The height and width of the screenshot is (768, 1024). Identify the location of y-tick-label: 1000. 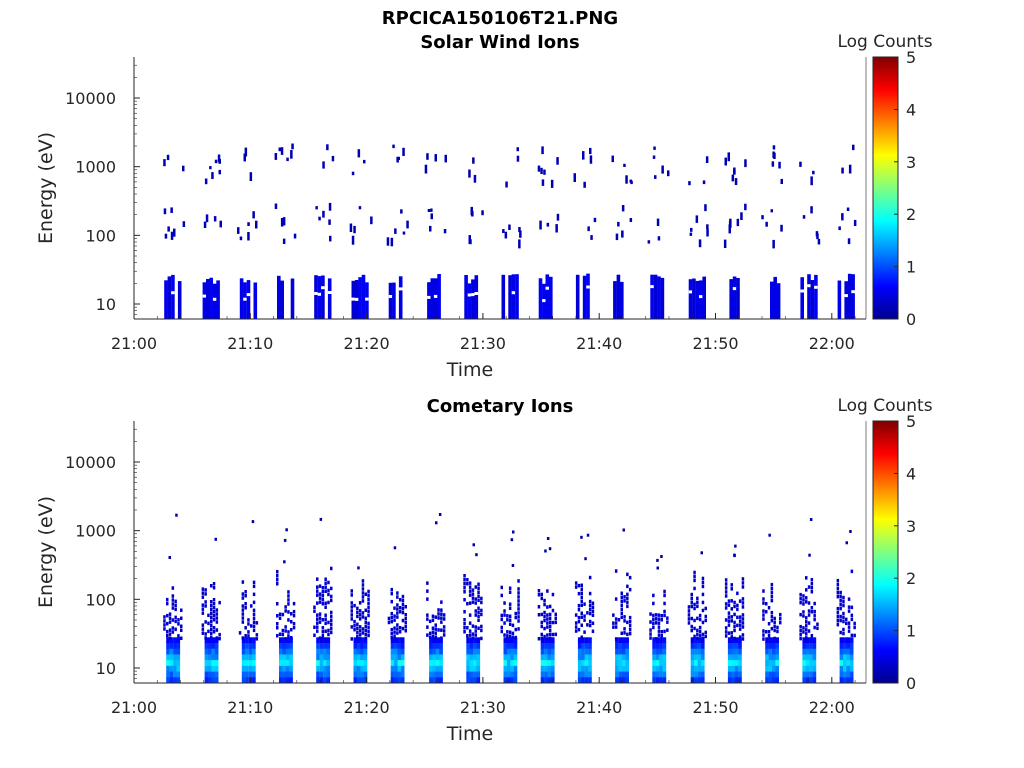
(95, 531).